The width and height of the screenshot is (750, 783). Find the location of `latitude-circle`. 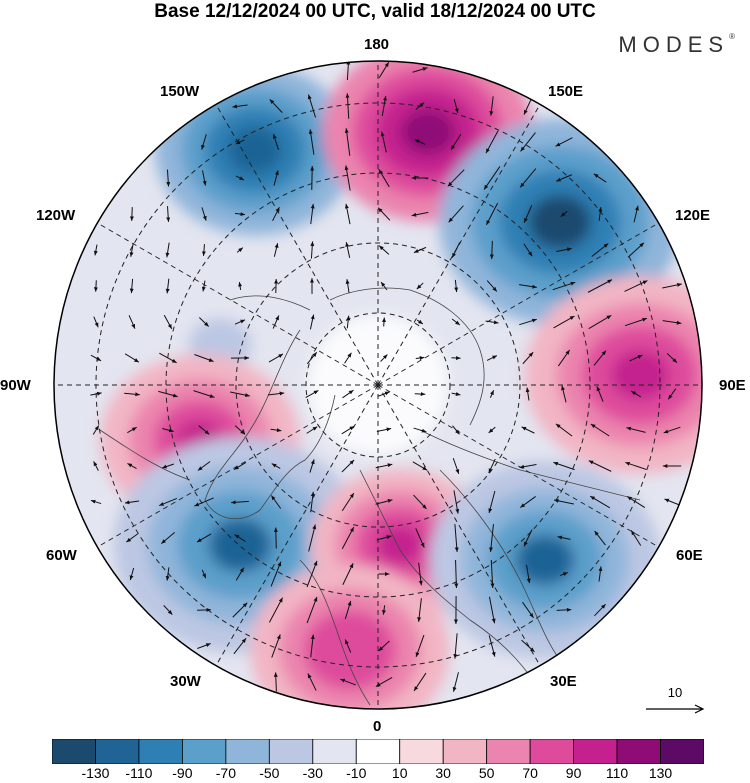

latitude-circle is located at coordinates (378, 385).